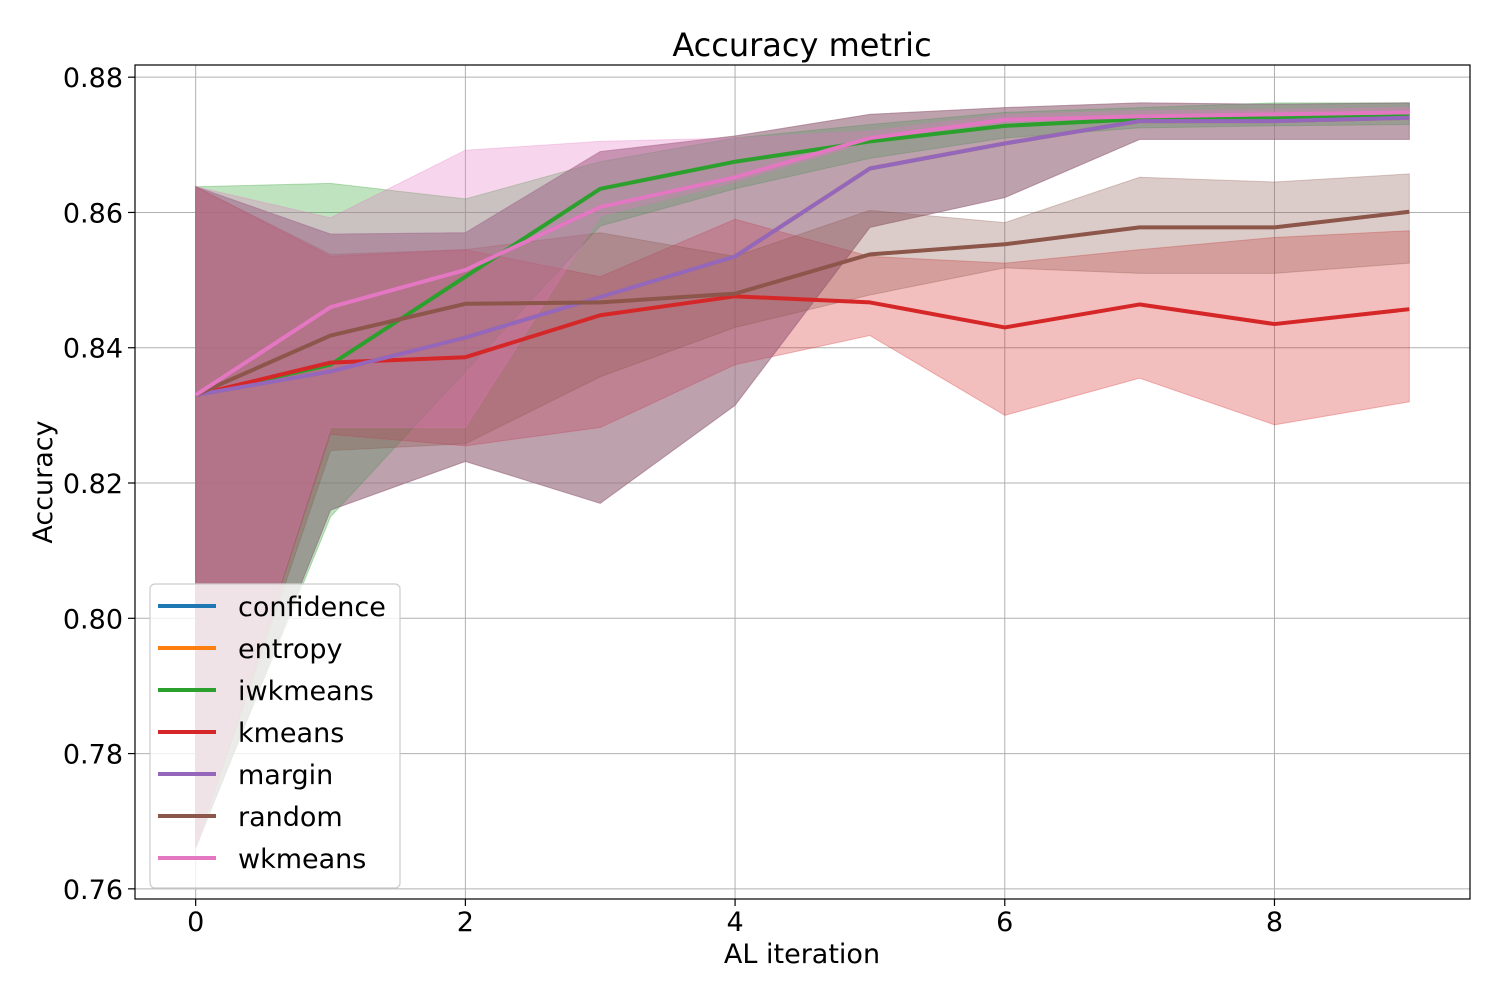  Describe the element at coordinates (93, 890) in the screenshot. I see `y-tick-label: 0.76` at that location.